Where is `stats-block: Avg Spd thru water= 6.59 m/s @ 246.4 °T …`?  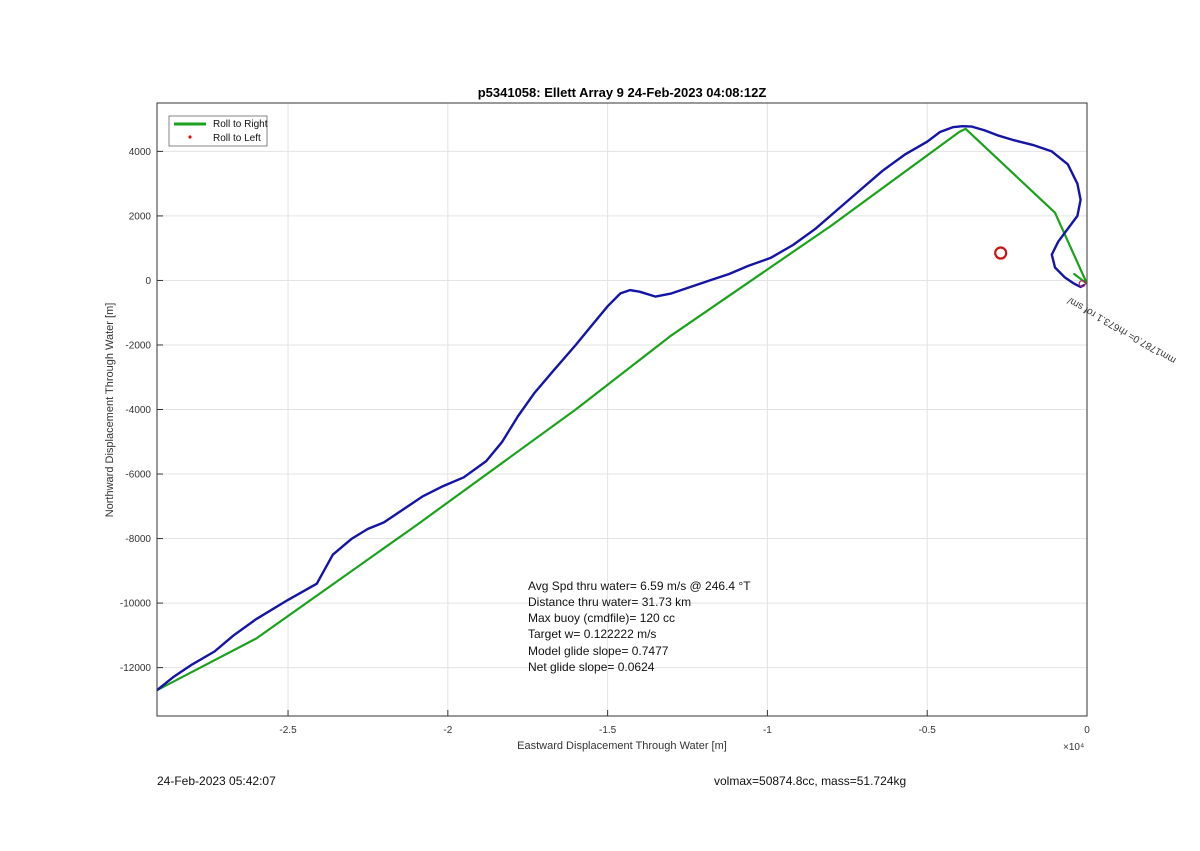 stats-block: Avg Spd thru water= 6.59 m/s @ 246.4 °T … is located at coordinates (639, 626).